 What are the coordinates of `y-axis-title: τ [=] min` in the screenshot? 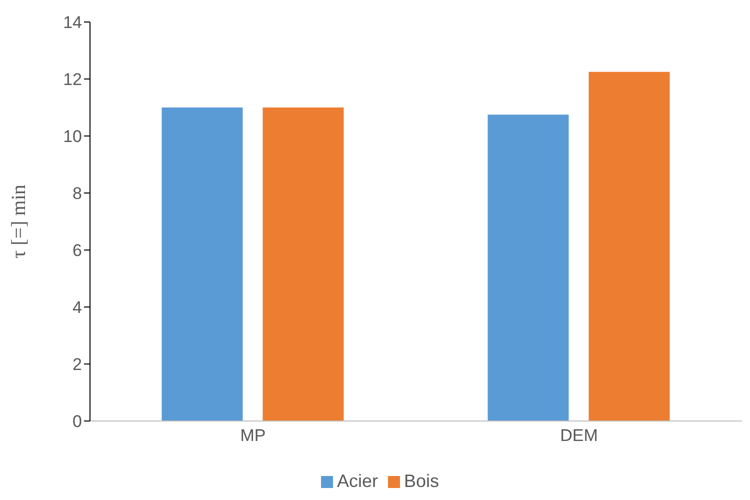 It's located at (19, 221).